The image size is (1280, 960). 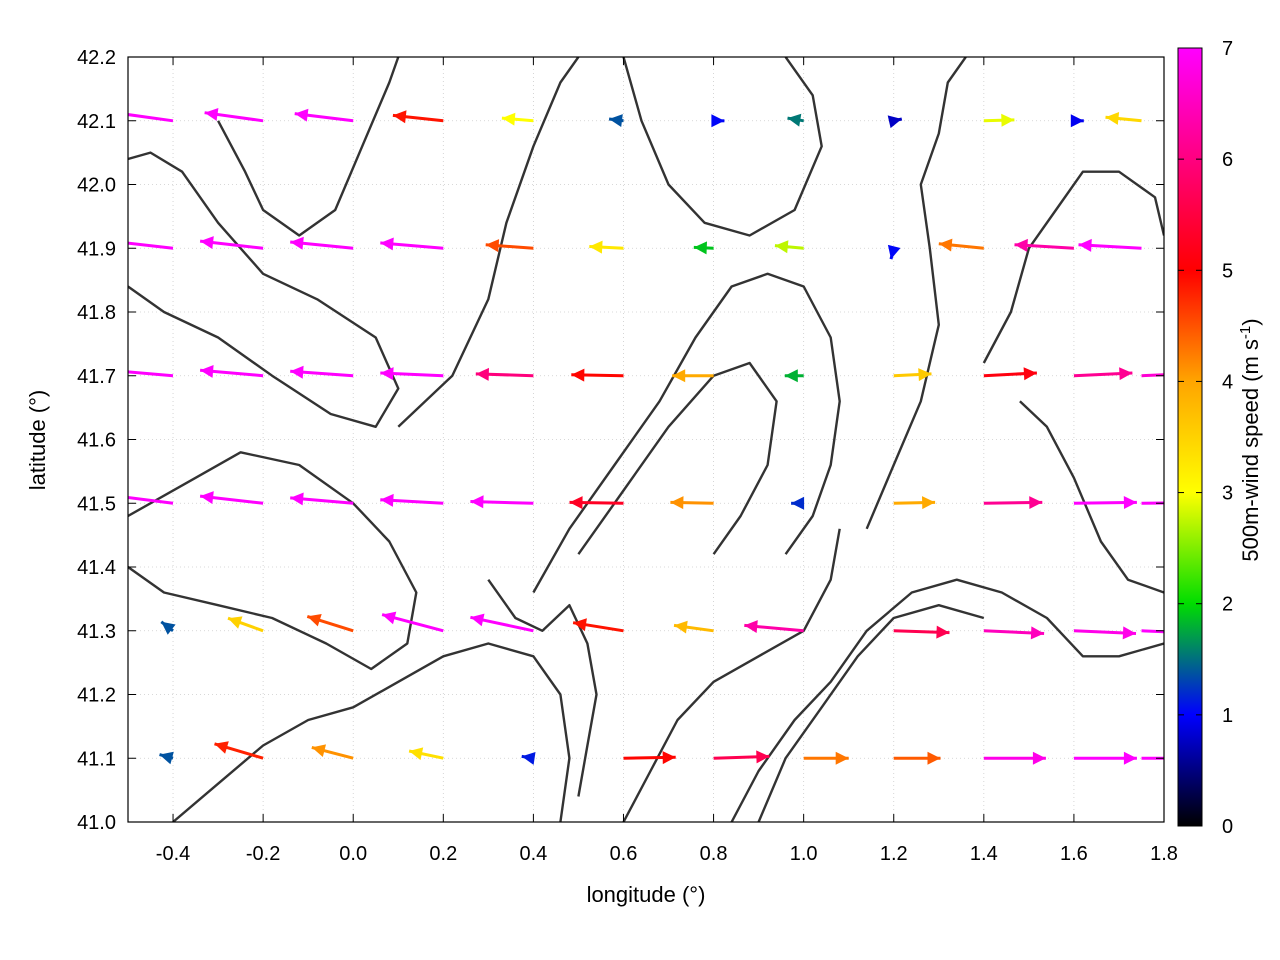 What do you see at coordinates (1250, 450) in the screenshot?
I see `colorbar-label-main: 500m-wind speed (m s` at bounding box center [1250, 450].